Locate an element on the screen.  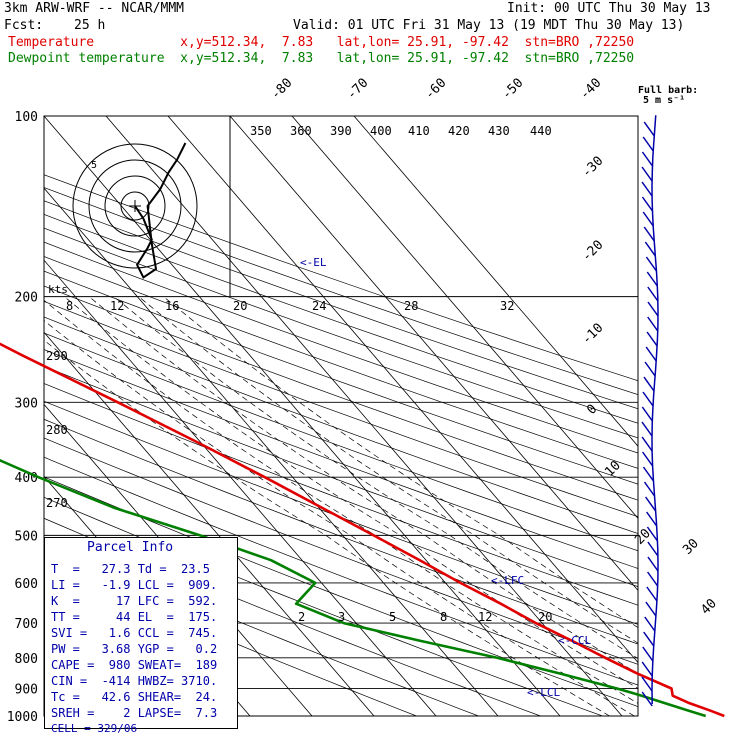
axis-label: 0 is located at coordinates (592, 410).